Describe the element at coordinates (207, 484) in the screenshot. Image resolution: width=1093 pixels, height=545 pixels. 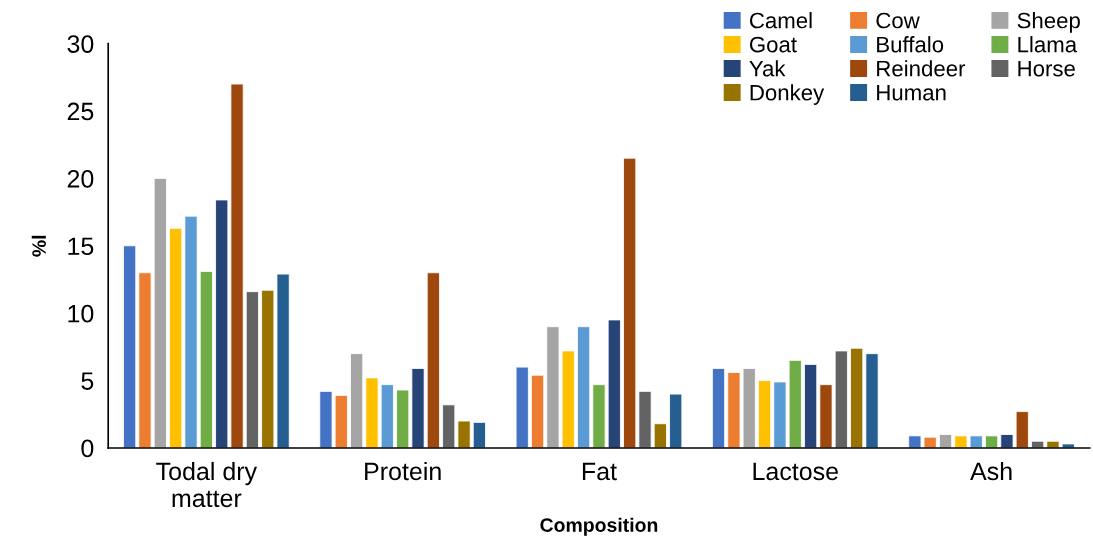
I see `x-tick-label: Todal dry matter` at that location.